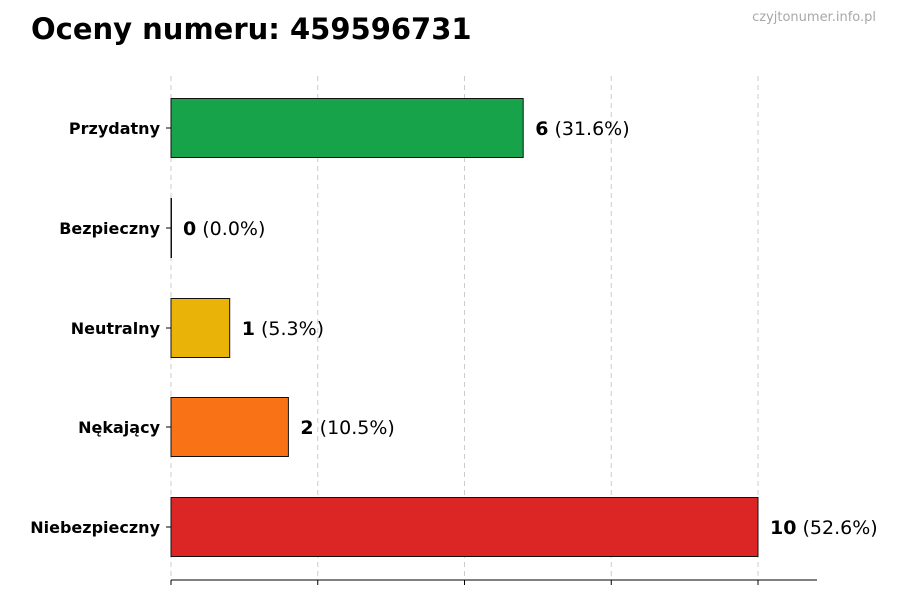  Describe the element at coordinates (836, 528) in the screenshot. I see `value-percent-4: (52.6%)` at that location.